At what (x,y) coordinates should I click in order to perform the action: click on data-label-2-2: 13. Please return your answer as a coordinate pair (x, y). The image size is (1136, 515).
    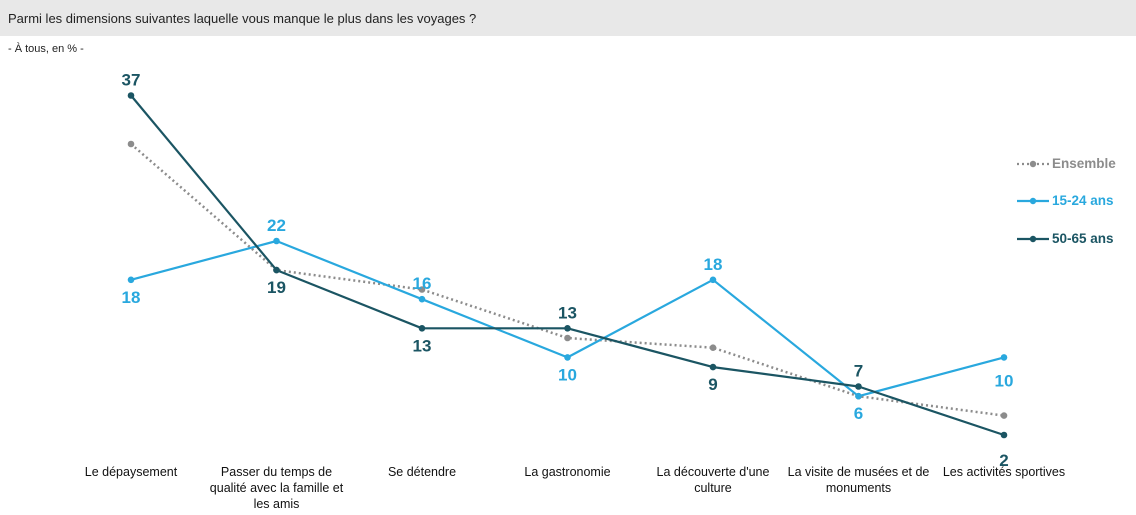
    Looking at the image, I should click on (422, 345).